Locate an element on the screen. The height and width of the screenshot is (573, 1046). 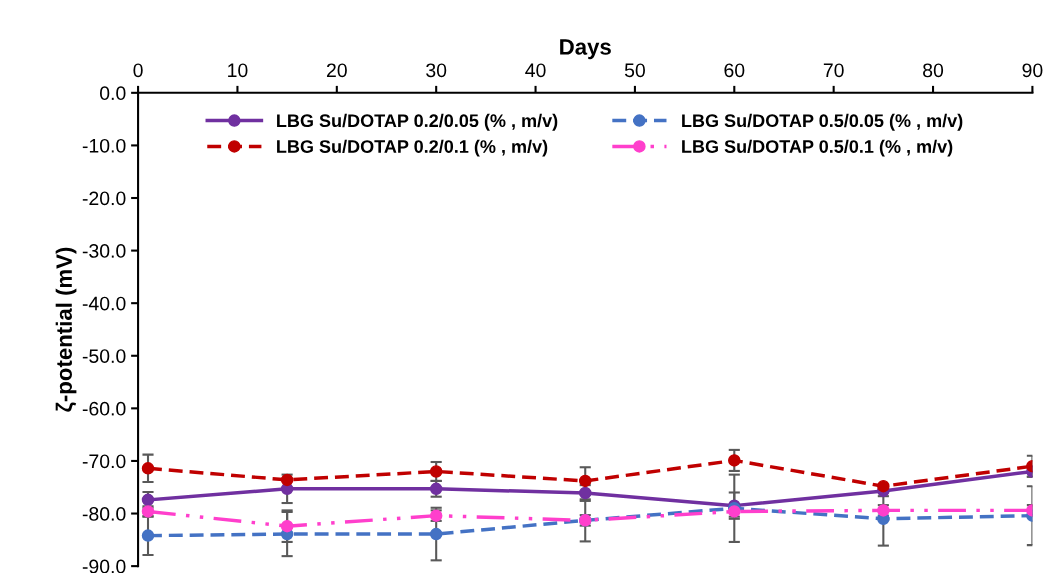
y-tick-label: -20.0 is located at coordinates (104, 198).